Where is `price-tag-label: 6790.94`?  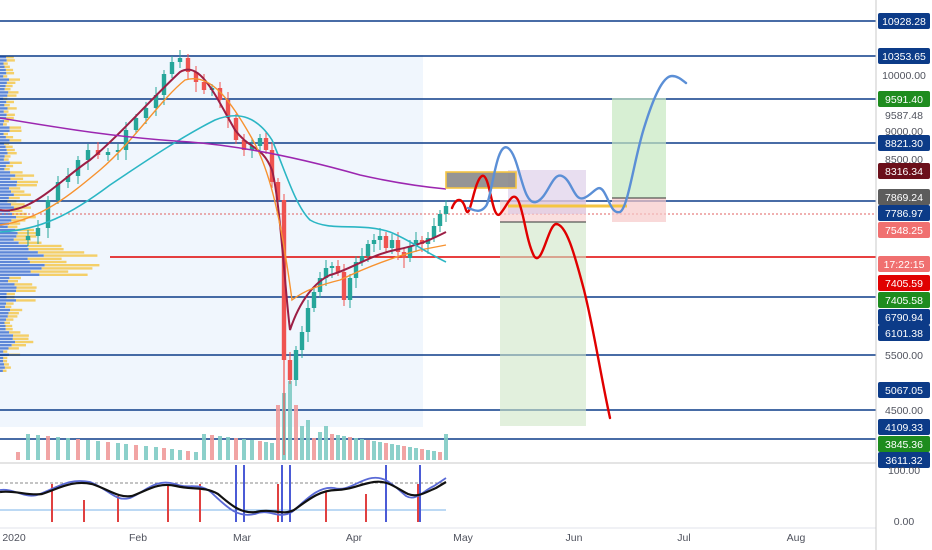 price-tag-label: 6790.94 is located at coordinates (904, 318).